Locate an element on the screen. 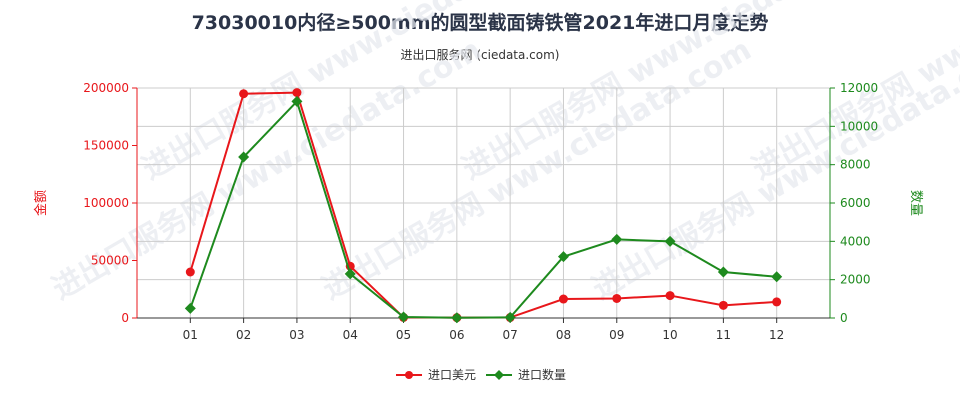  right-tick-label: 4000 is located at coordinates (855, 241).